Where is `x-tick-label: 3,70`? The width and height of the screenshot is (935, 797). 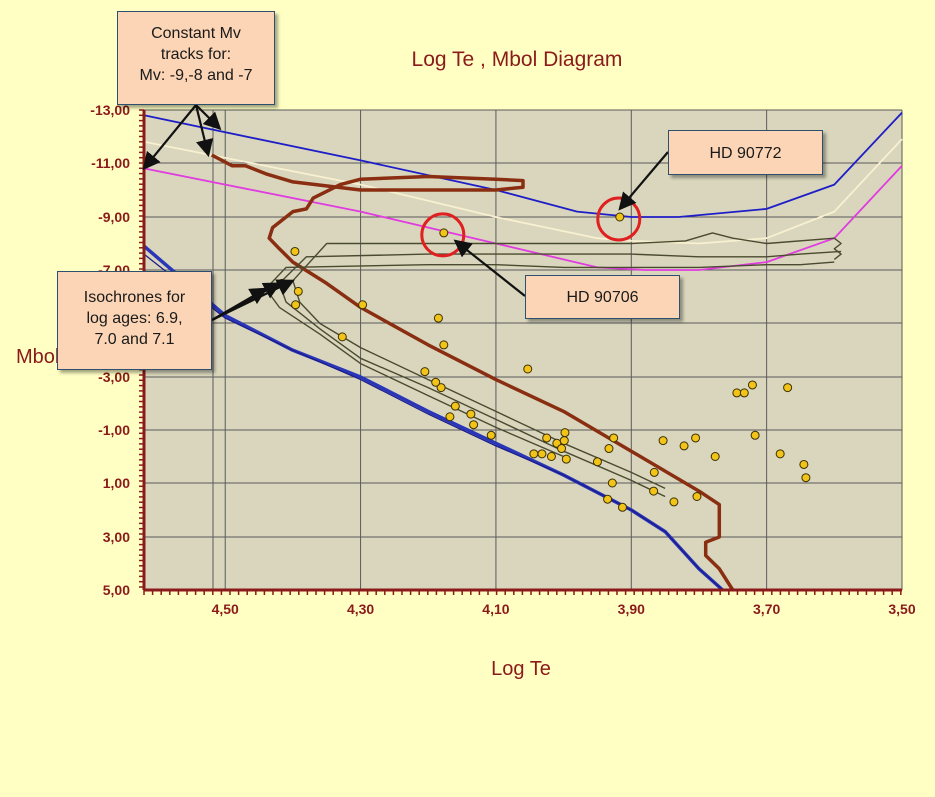 x-tick-label: 3,70 is located at coordinates (766, 609).